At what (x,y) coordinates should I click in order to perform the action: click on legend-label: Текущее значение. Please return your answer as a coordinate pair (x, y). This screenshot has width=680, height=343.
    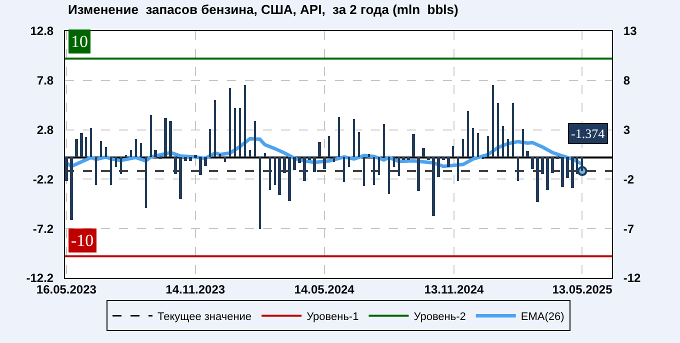
    Looking at the image, I should click on (205, 317).